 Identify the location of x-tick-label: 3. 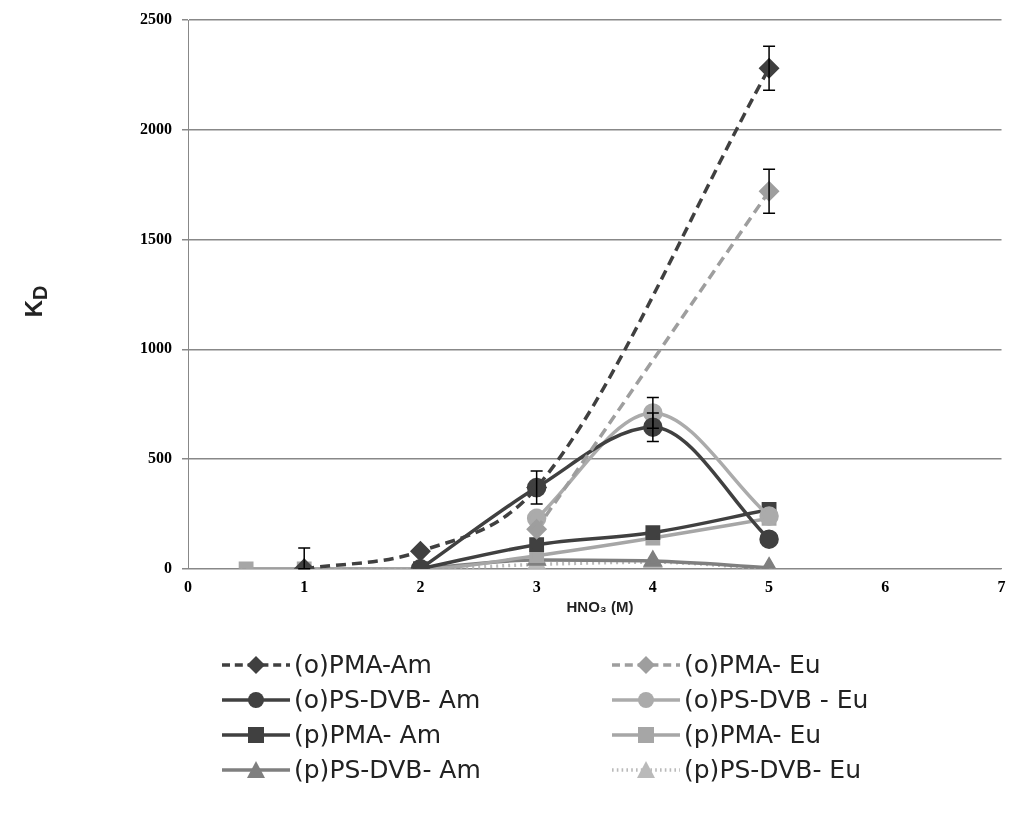
(536, 586).